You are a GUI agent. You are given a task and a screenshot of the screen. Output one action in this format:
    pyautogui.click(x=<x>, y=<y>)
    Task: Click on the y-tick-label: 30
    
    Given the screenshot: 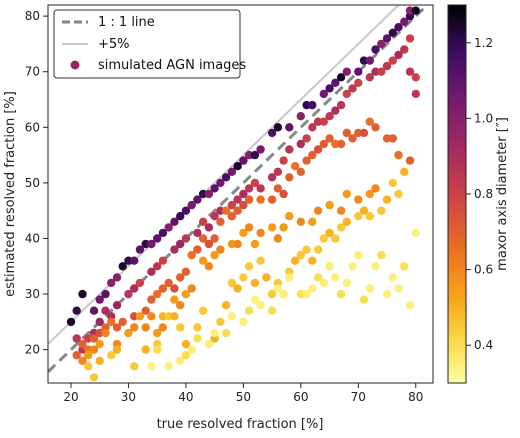 What is the action you would take?
    pyautogui.click(x=32, y=294)
    